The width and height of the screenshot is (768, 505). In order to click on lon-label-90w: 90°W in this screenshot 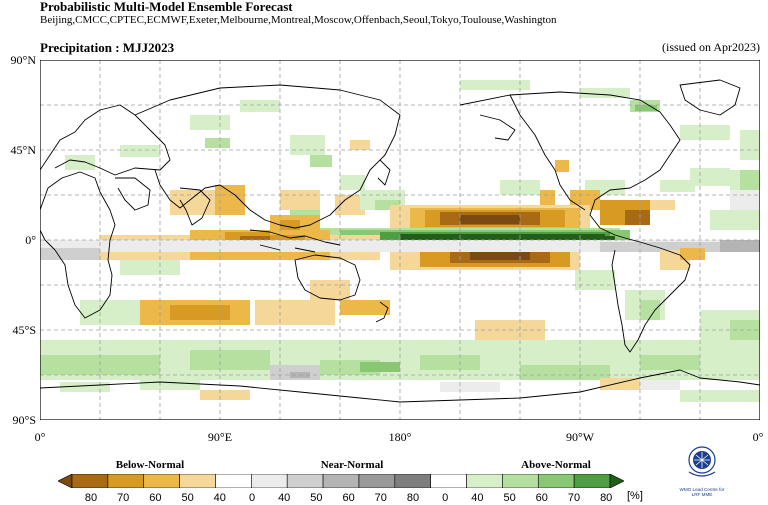, I will do `click(580, 437)`.